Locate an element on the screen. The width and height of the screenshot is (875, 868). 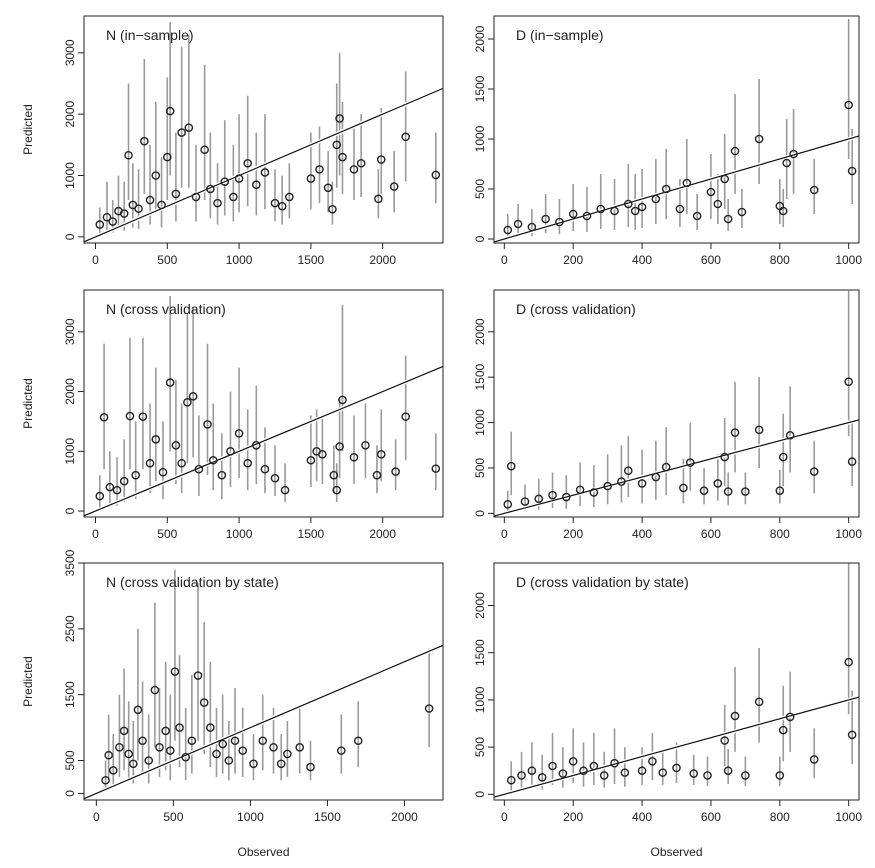
p2-x-tick-label-4: 2000 is located at coordinates (382, 534).